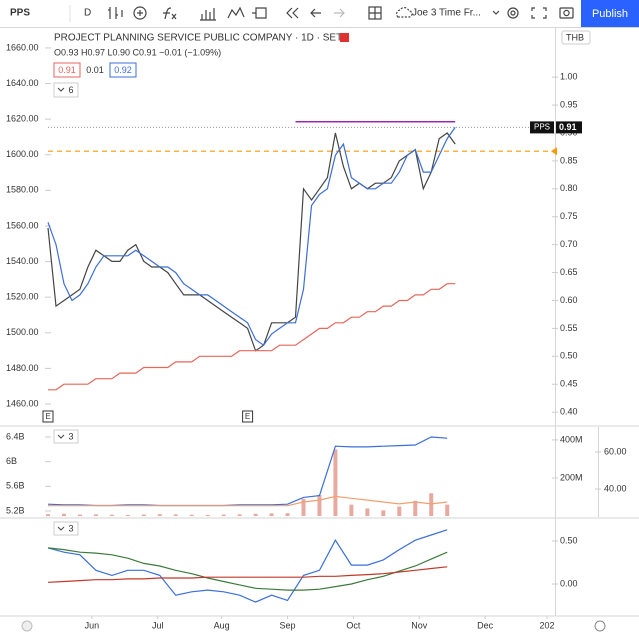 The width and height of the screenshot is (639, 636). What do you see at coordinates (569, 160) in the screenshot?
I see `axis-label: 0.85` at bounding box center [569, 160].